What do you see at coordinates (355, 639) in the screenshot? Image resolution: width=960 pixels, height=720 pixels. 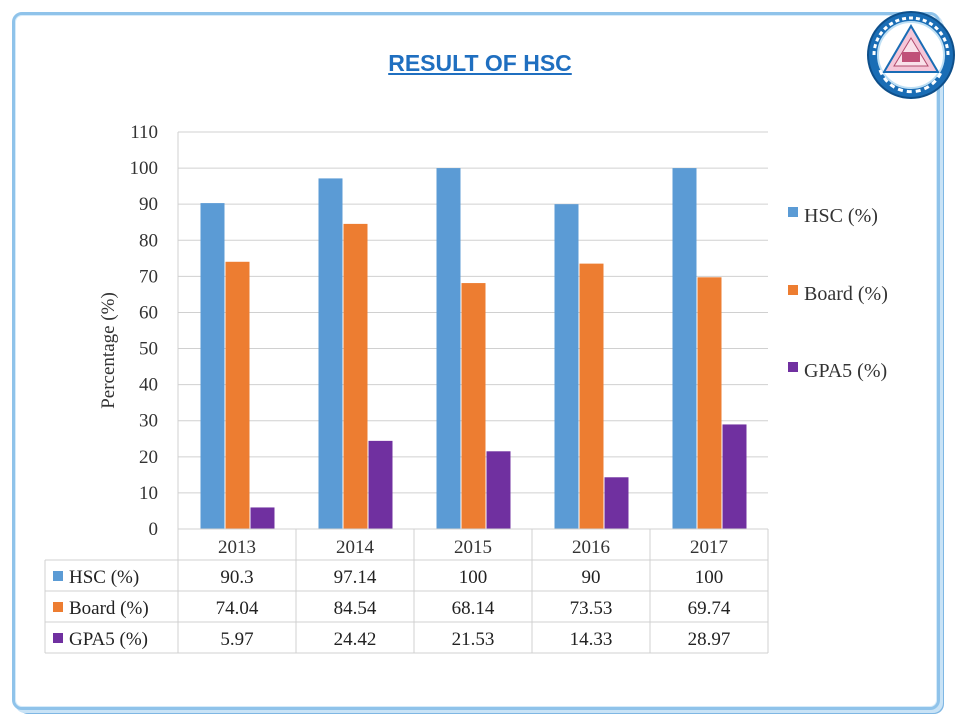 I see `table-cell-value: 24.42` at bounding box center [355, 639].